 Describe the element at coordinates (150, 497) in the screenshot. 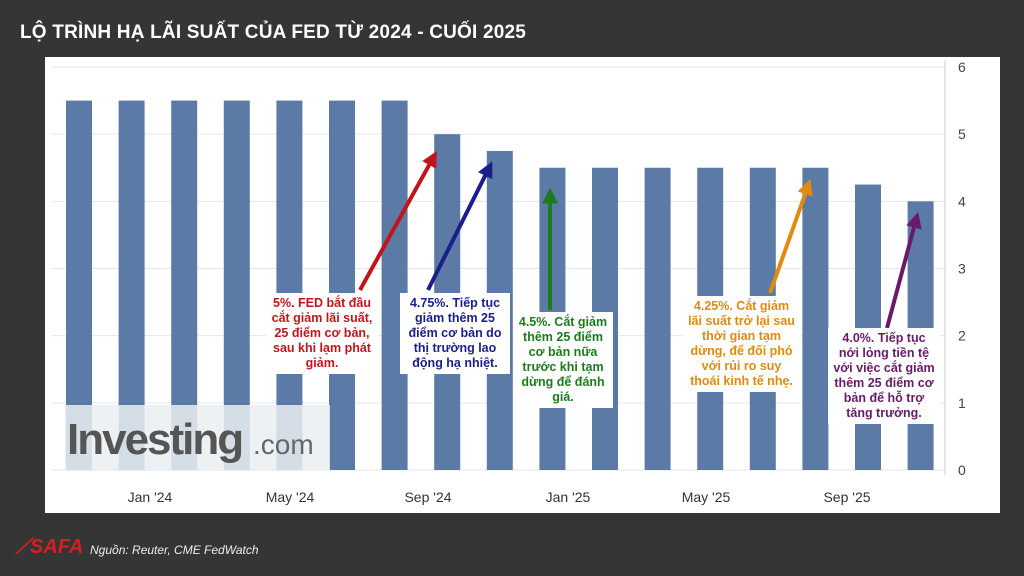

I see `x-tick-label: Jan '24` at that location.